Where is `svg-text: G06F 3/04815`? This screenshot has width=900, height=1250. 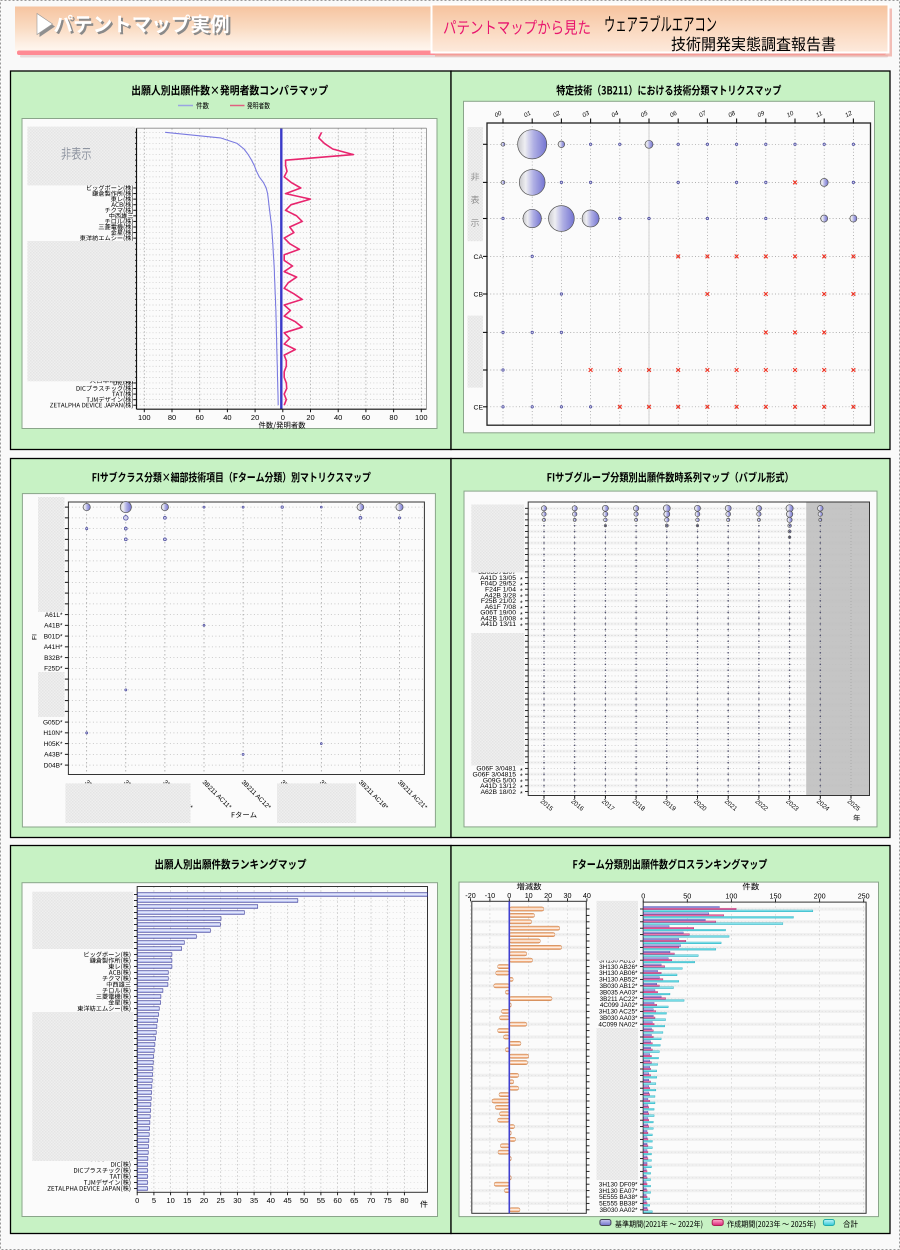
svg-text: G06F 3/04815 is located at coordinates (495, 775).